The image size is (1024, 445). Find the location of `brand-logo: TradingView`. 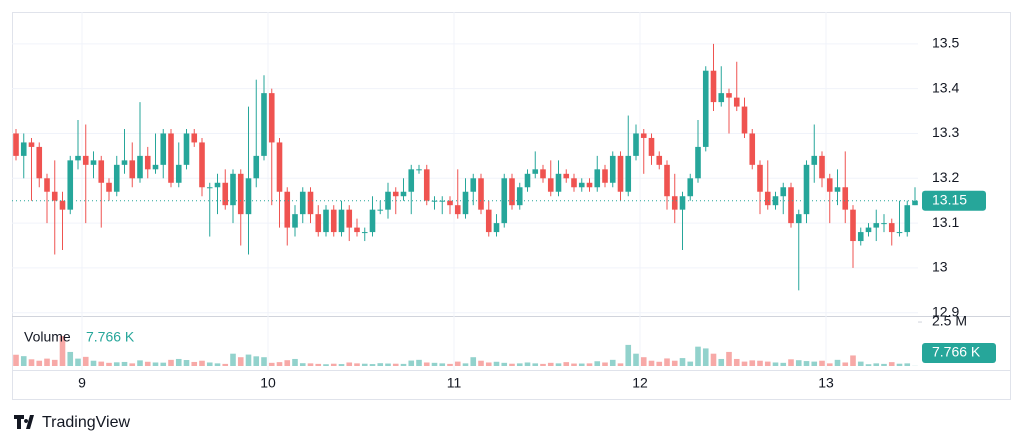

brand-logo: TradingView is located at coordinates (72, 422).